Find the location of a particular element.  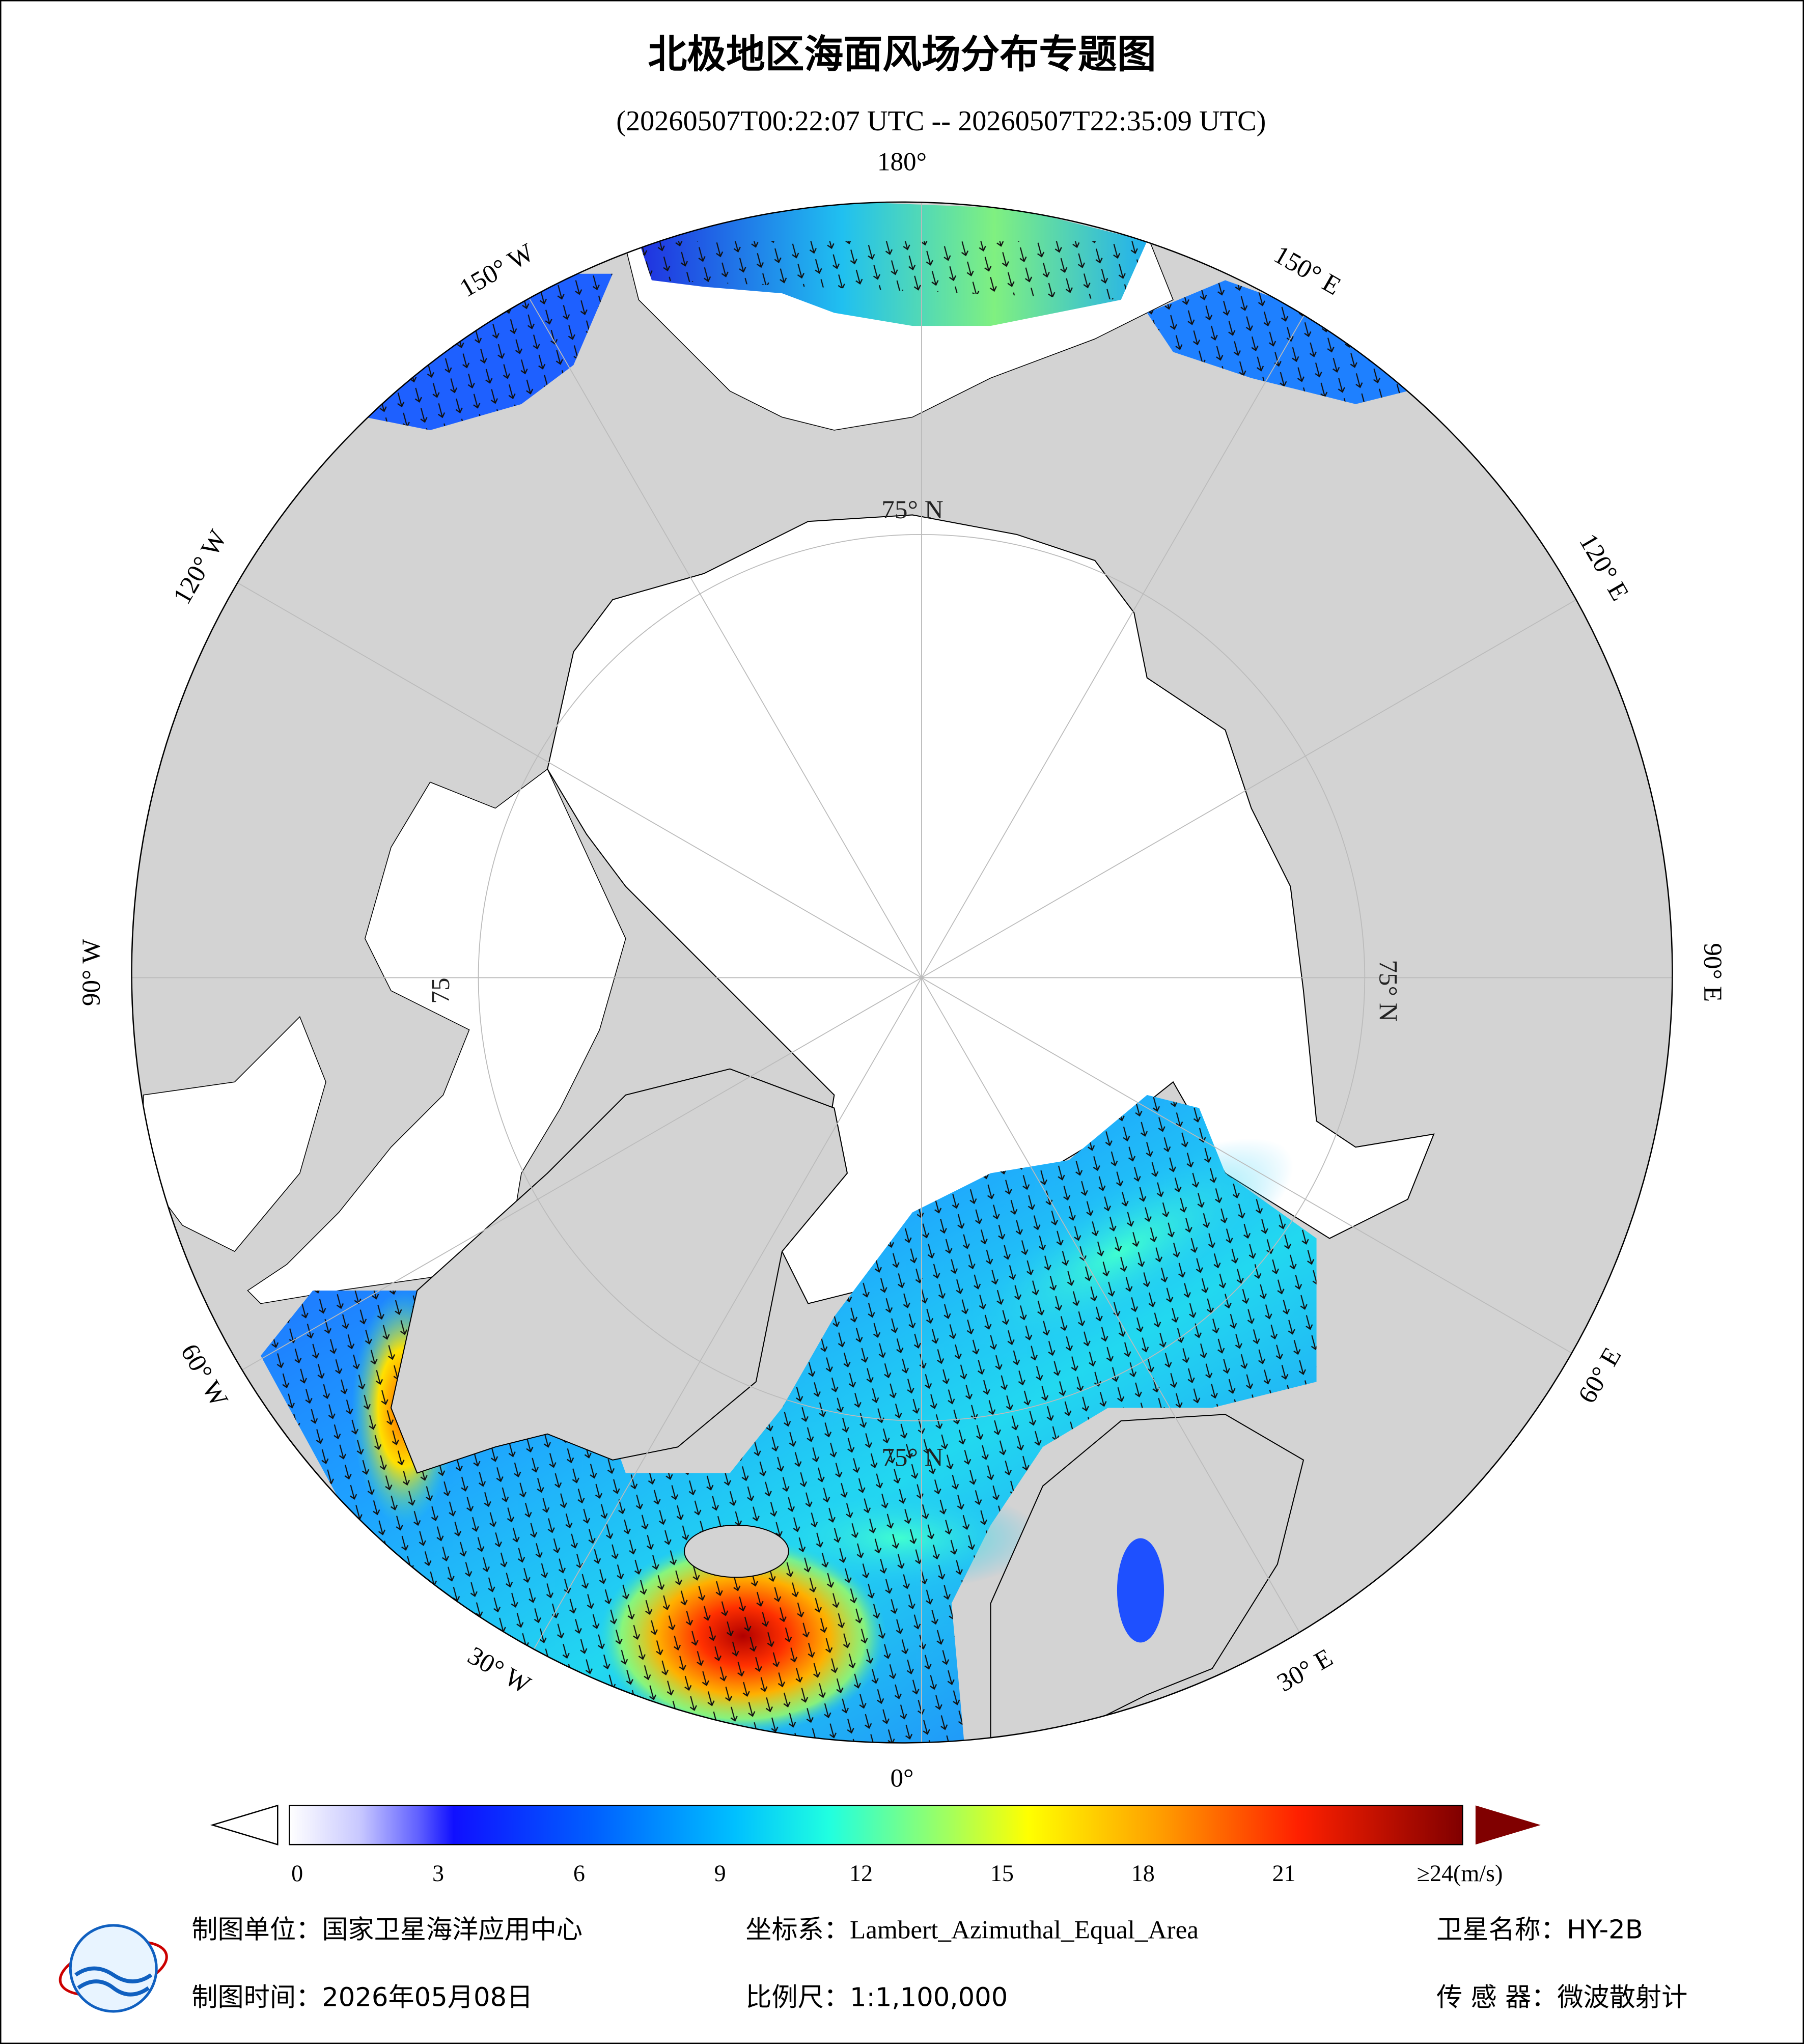

footer-projection: 坐标系：Lambert_Azimuthal_Equal_Area is located at coordinates (972, 1930).